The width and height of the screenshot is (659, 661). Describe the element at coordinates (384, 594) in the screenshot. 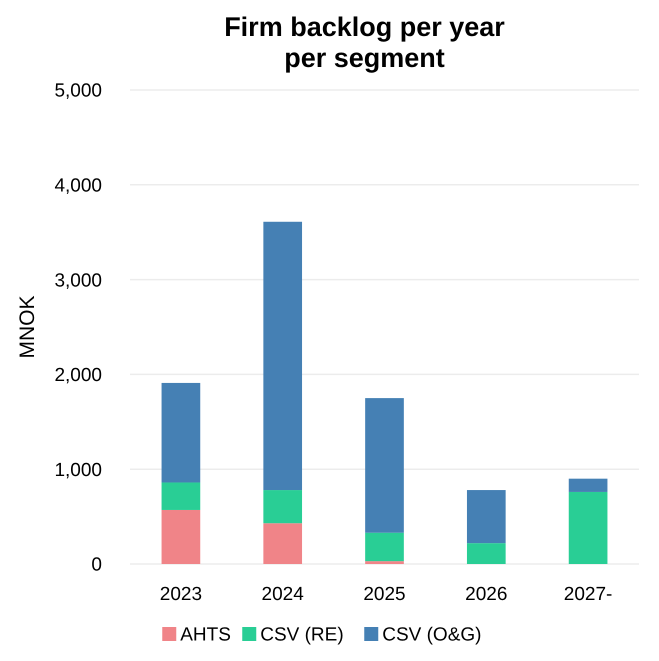

I see `x-tick-label: 2025` at that location.